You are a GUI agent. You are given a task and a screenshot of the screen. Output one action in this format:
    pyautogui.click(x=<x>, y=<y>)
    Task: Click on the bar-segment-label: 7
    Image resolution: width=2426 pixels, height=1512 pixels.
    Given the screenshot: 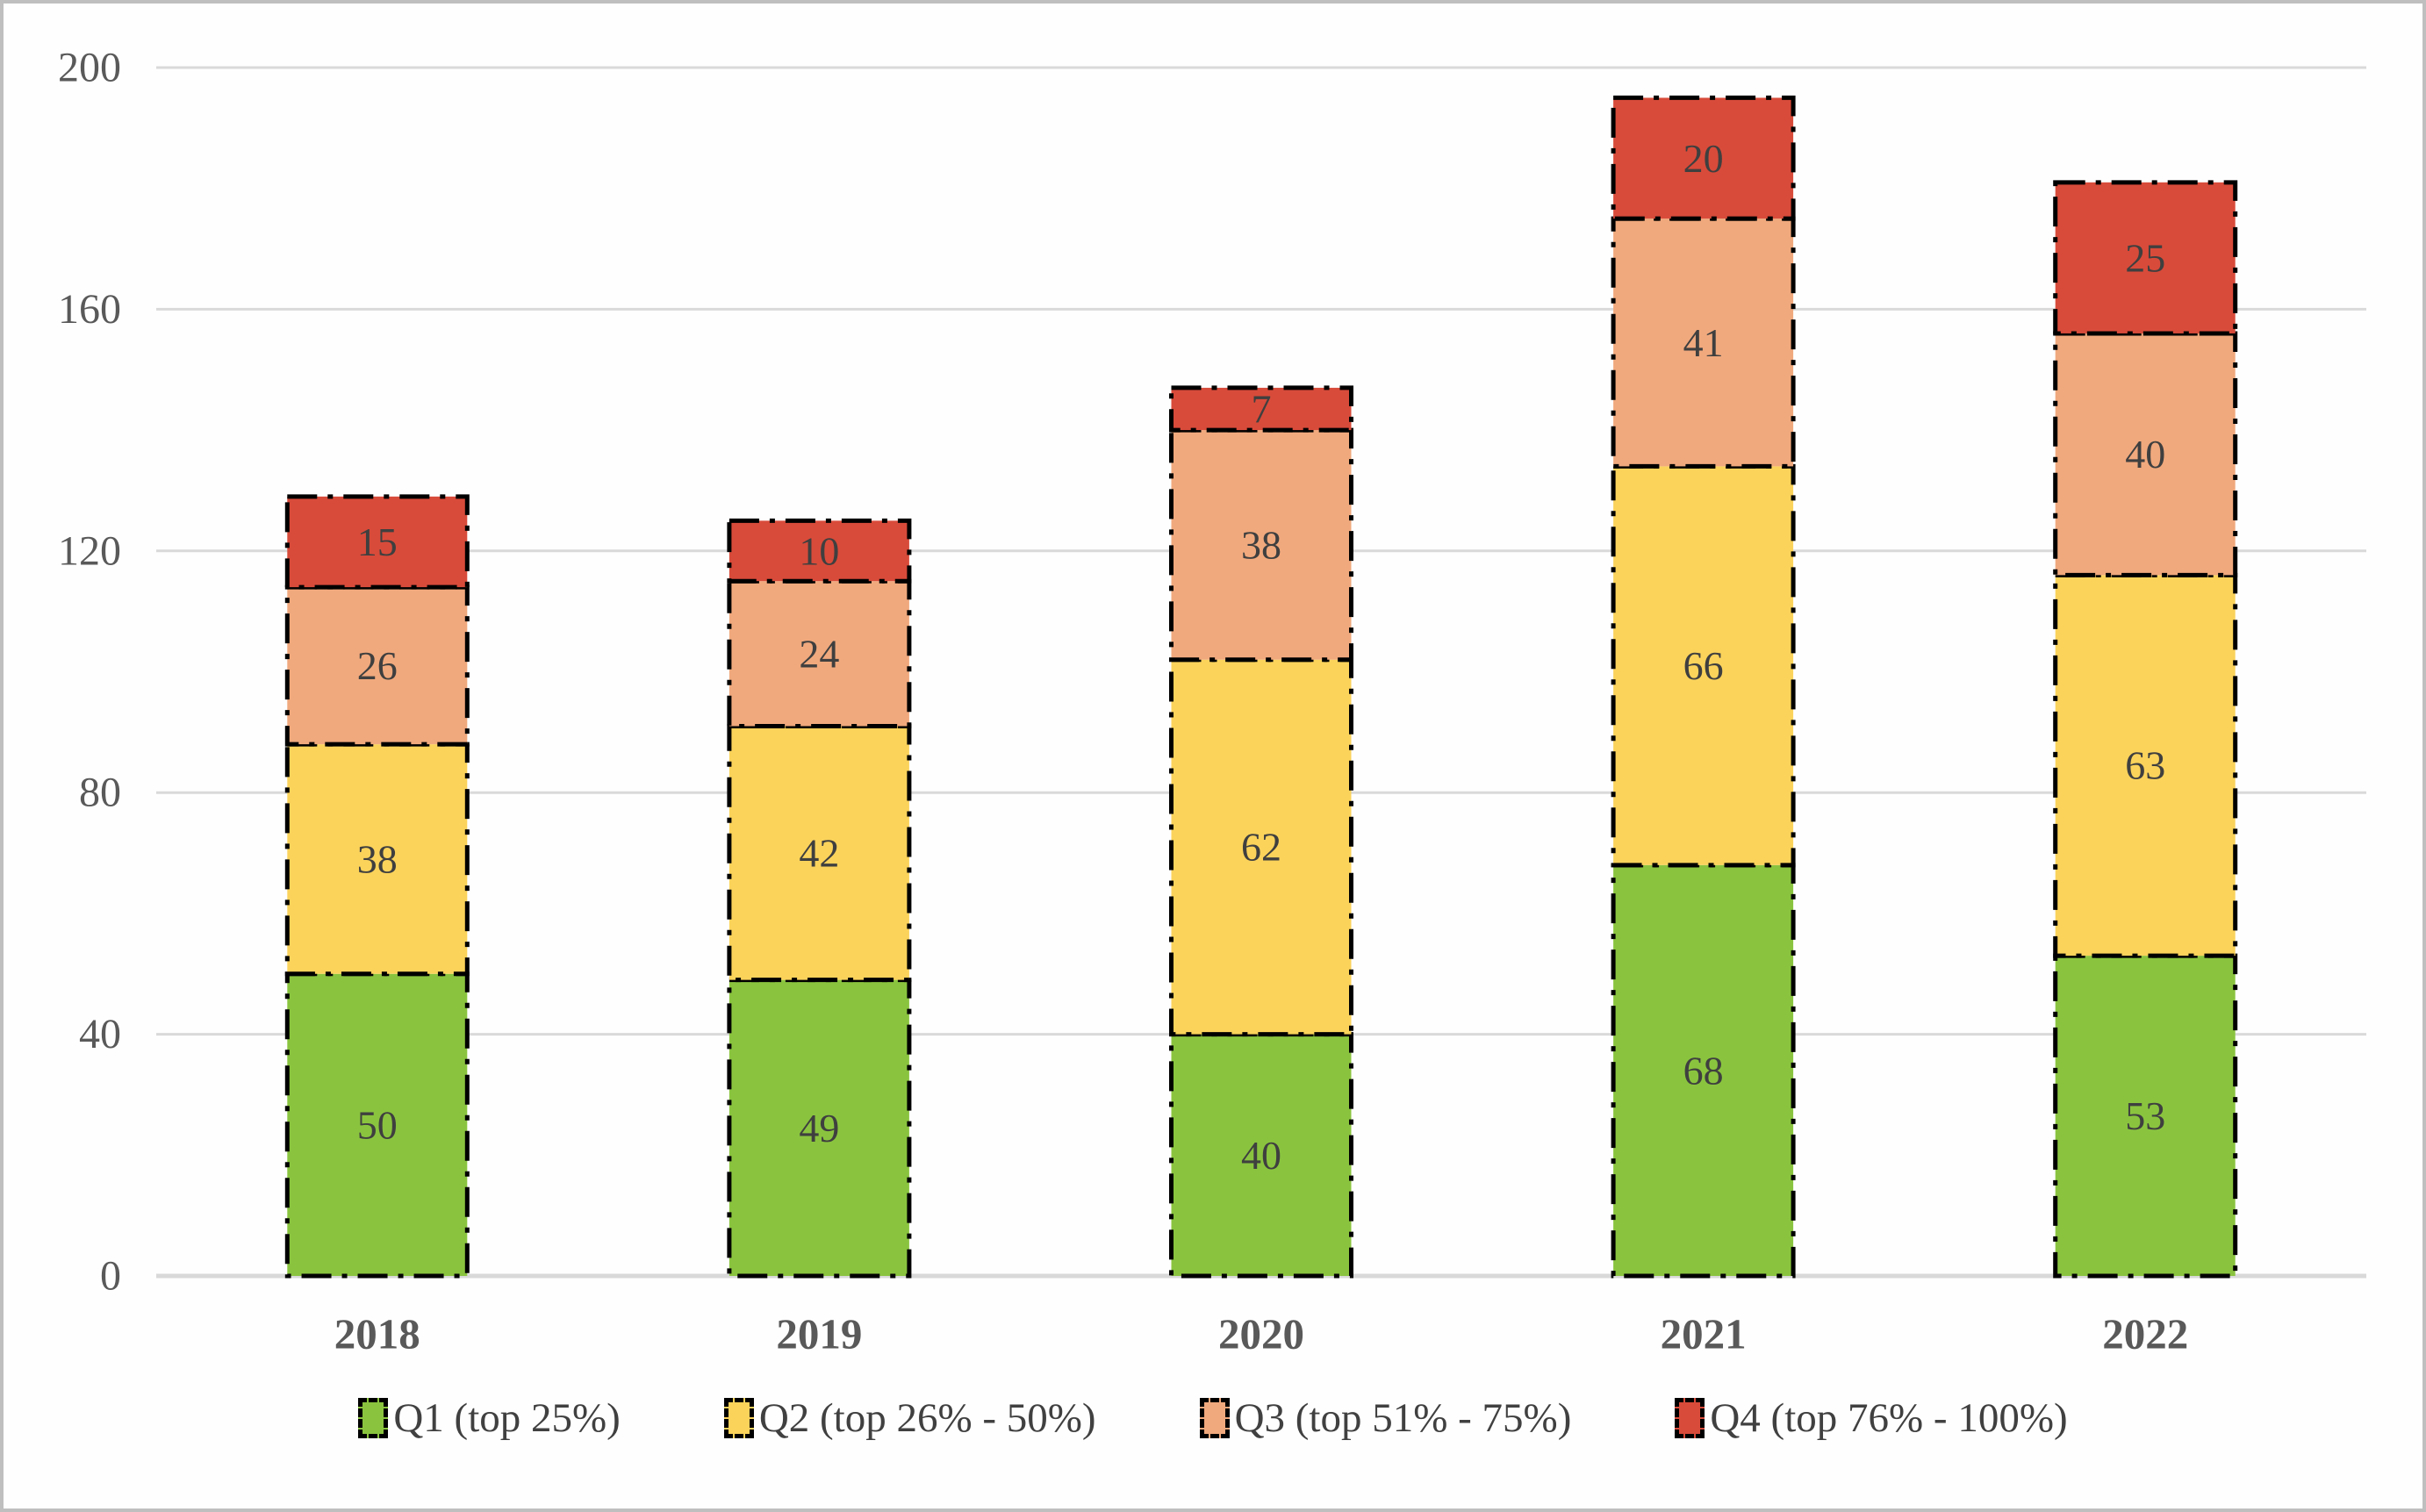 What is the action you would take?
    pyautogui.click(x=1262, y=410)
    